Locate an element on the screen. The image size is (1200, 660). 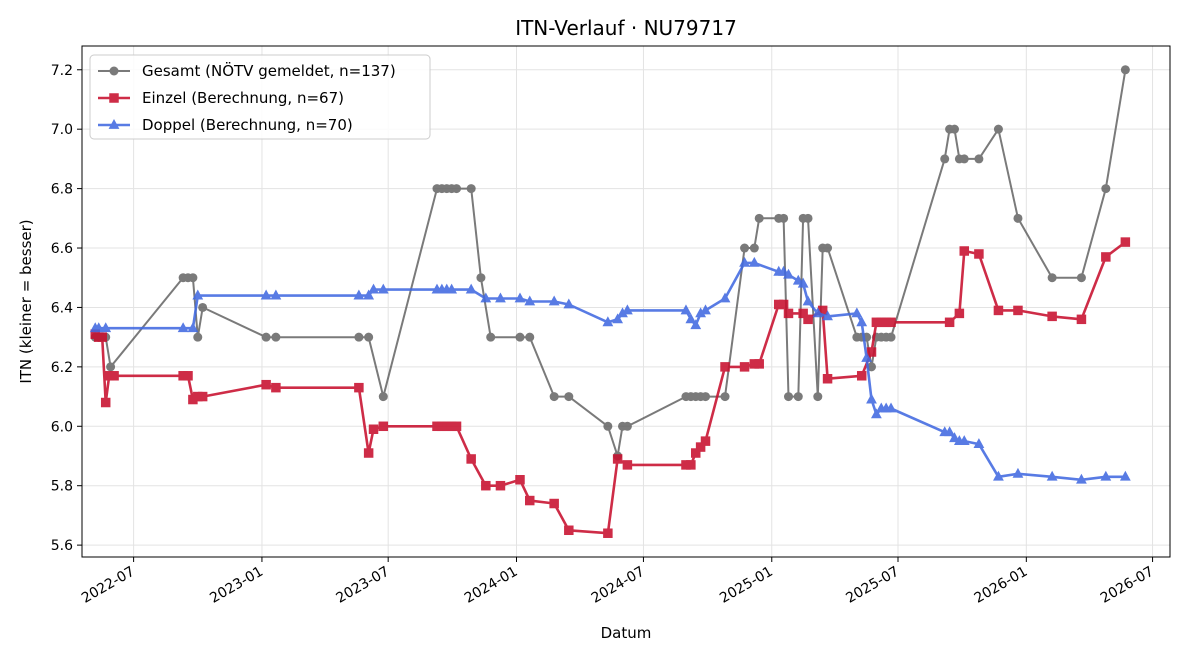
x-tick-label: 2024-01 is located at coordinates (491, 585).